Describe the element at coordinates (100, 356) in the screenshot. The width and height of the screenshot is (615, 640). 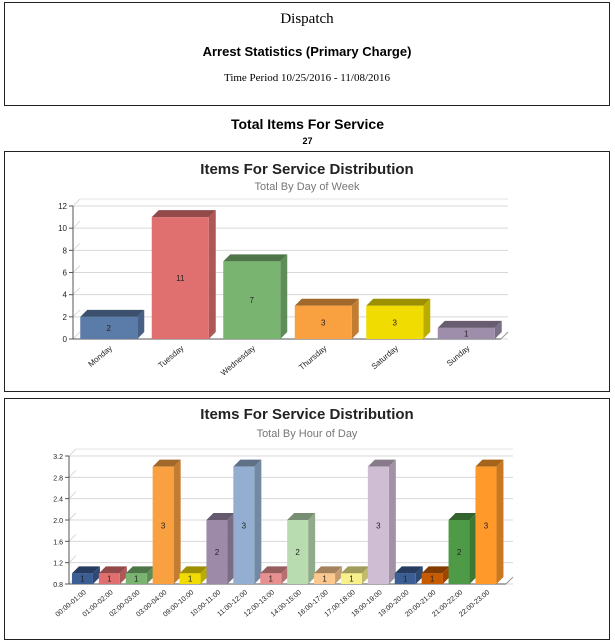
I see `x-tick-label: Monday` at that location.